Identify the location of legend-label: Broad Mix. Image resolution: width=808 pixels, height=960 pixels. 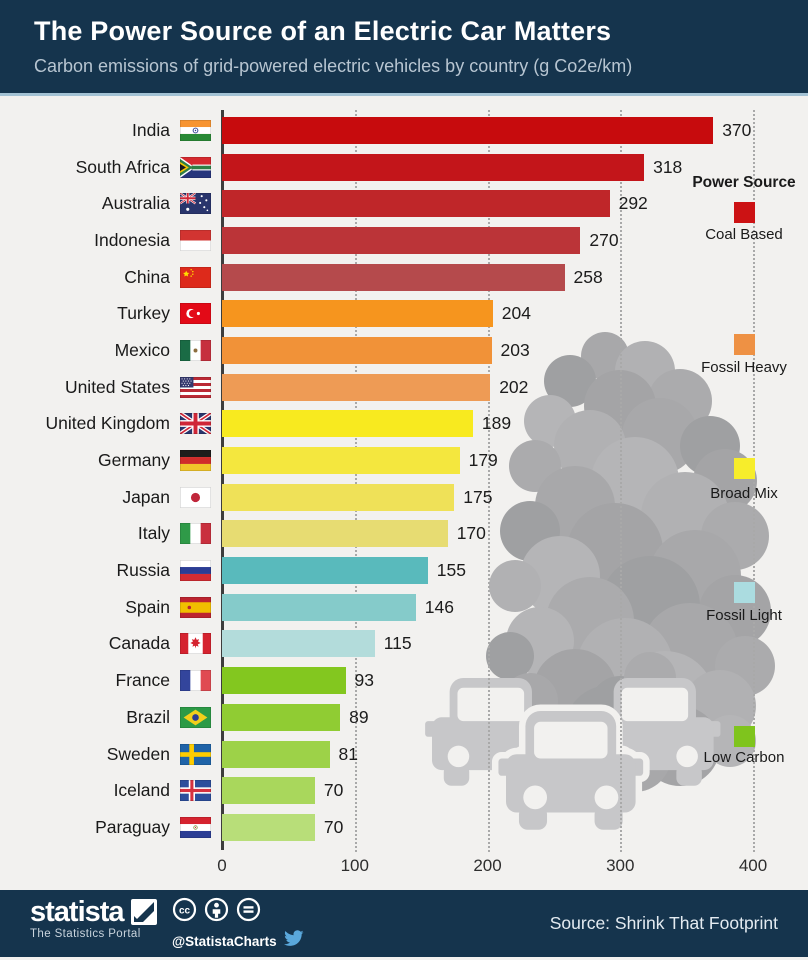
(744, 493).